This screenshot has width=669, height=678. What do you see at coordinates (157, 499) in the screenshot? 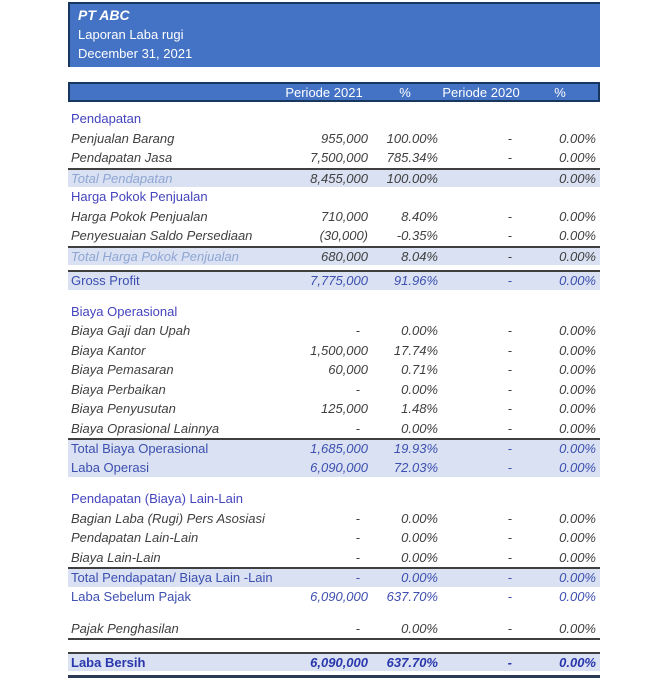
I see `cell-label: Pendapatan (Biaya) Lain-Lain` at bounding box center [157, 499].